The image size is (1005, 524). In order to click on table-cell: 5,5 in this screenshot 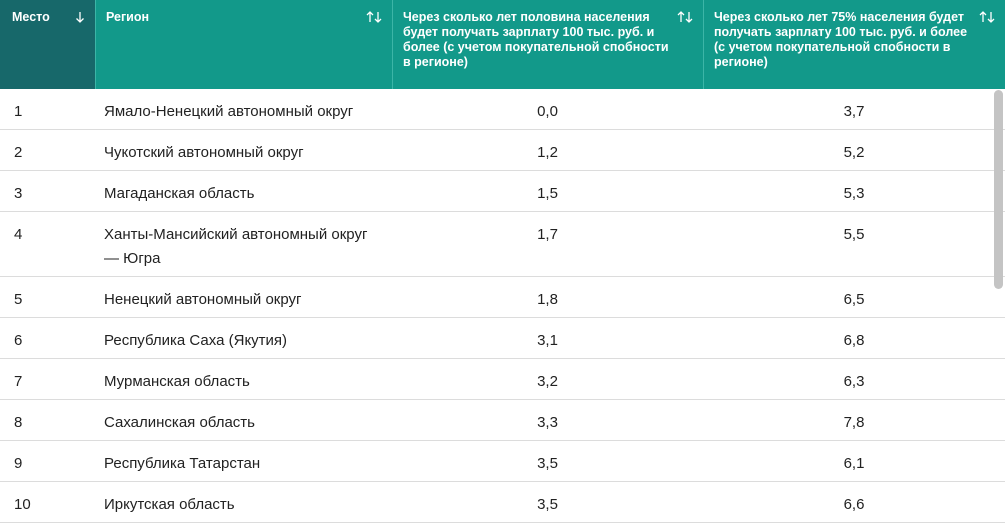, I will do `click(854, 234)`.